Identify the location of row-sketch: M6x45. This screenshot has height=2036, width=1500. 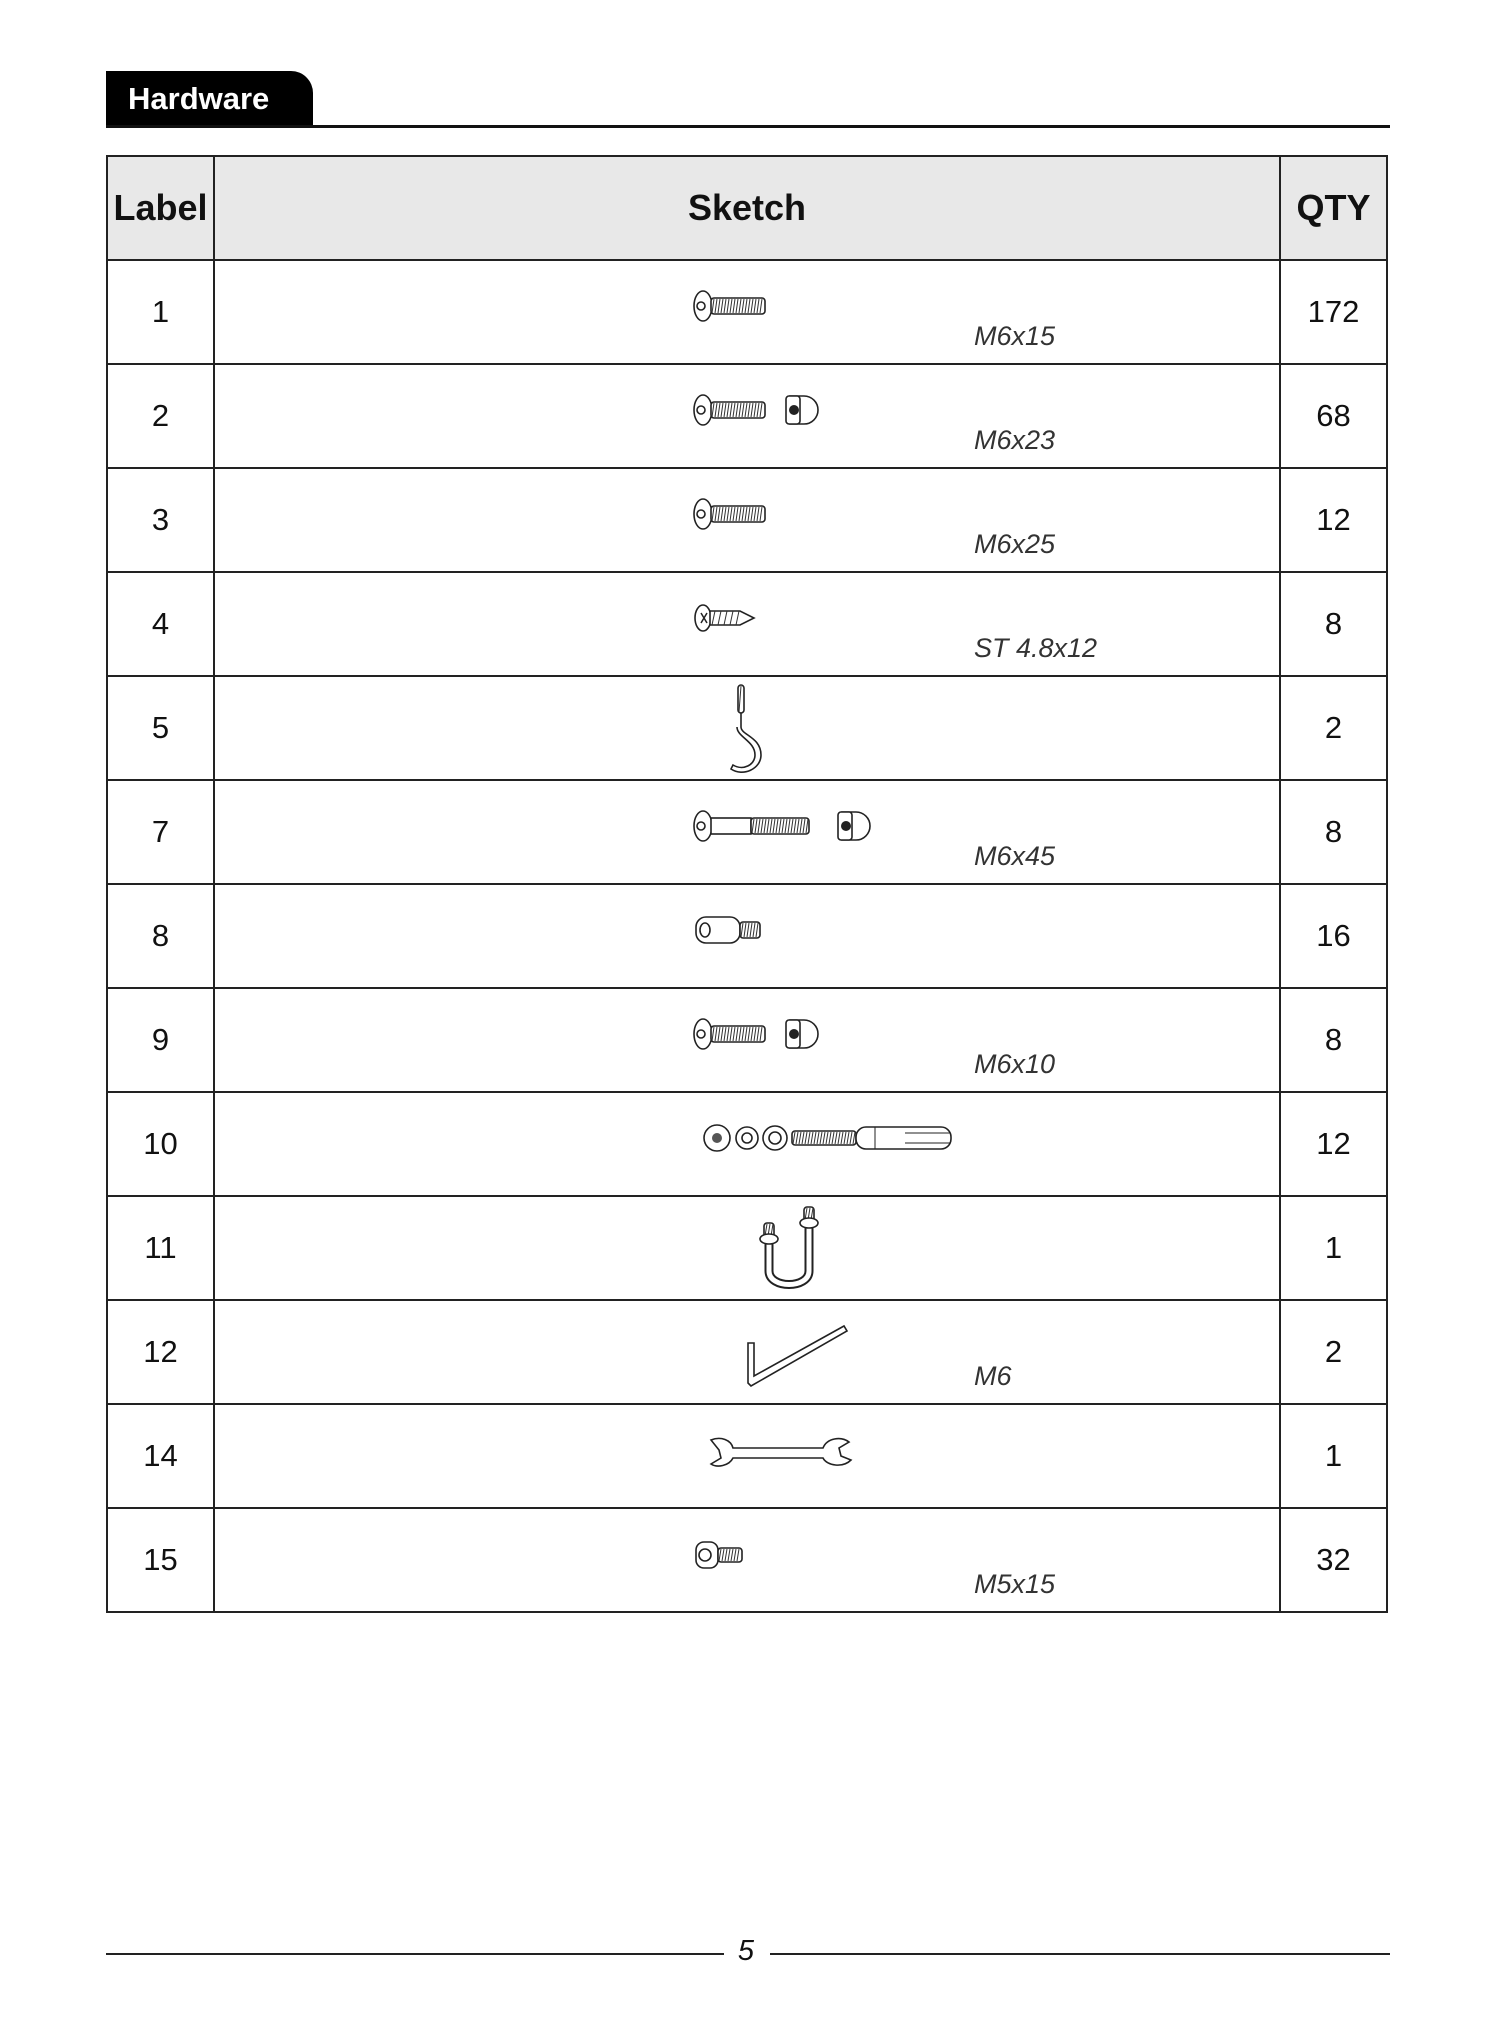
(747, 832).